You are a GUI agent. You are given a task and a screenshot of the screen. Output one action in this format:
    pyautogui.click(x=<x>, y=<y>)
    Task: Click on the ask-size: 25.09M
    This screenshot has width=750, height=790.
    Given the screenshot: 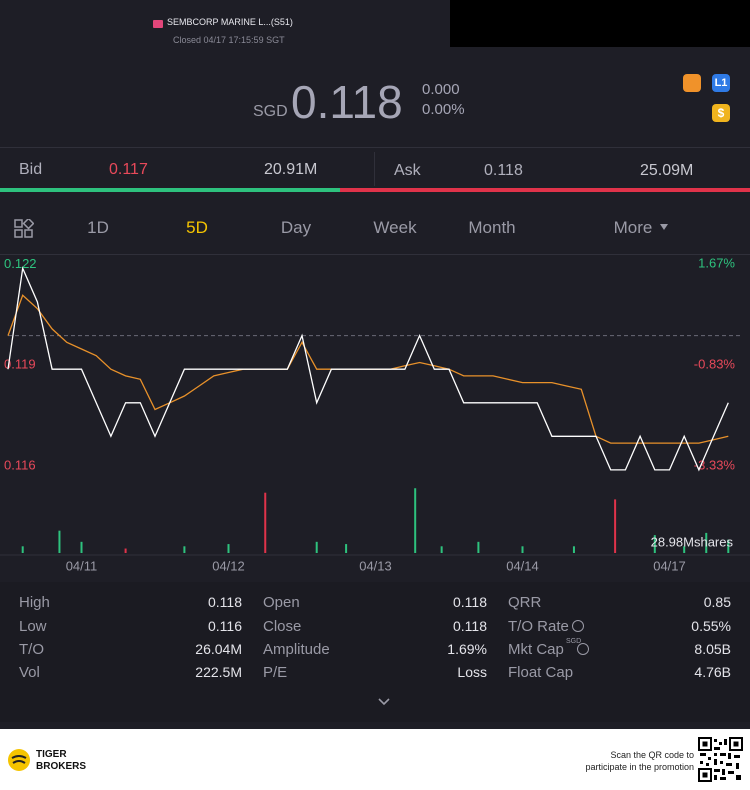 What is the action you would take?
    pyautogui.click(x=667, y=170)
    